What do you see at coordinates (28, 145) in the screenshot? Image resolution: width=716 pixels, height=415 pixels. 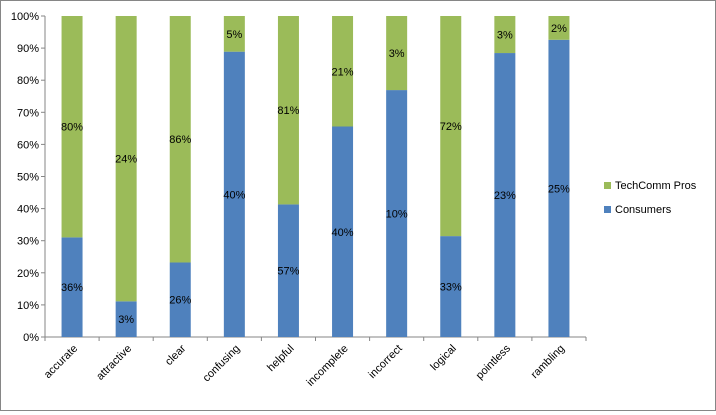 I see `y-tick-label: 60%` at bounding box center [28, 145].